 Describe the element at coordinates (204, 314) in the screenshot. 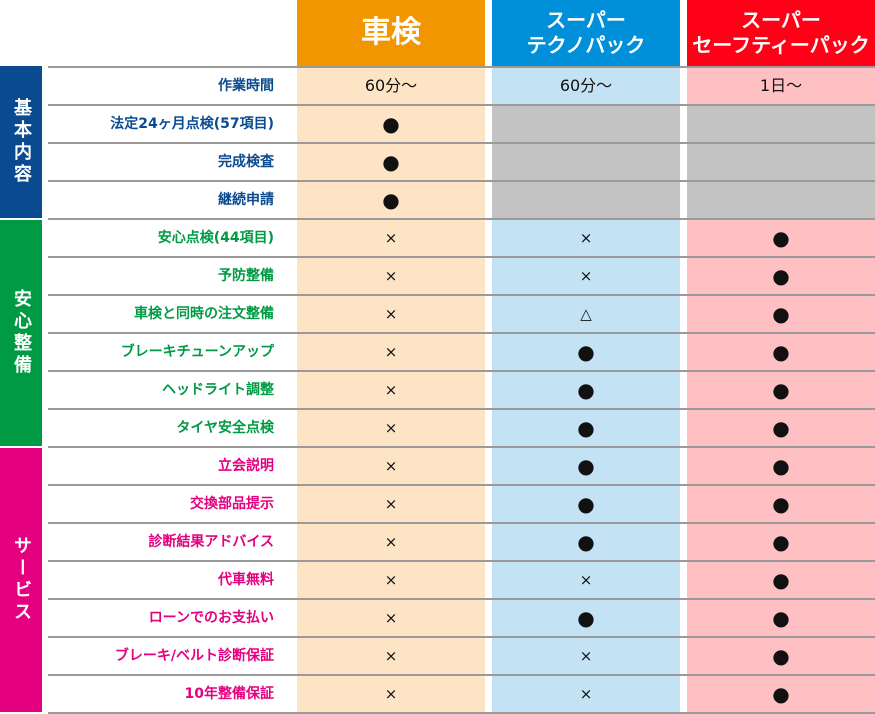

I see `row-label: 車検と同時の注文整備` at that location.